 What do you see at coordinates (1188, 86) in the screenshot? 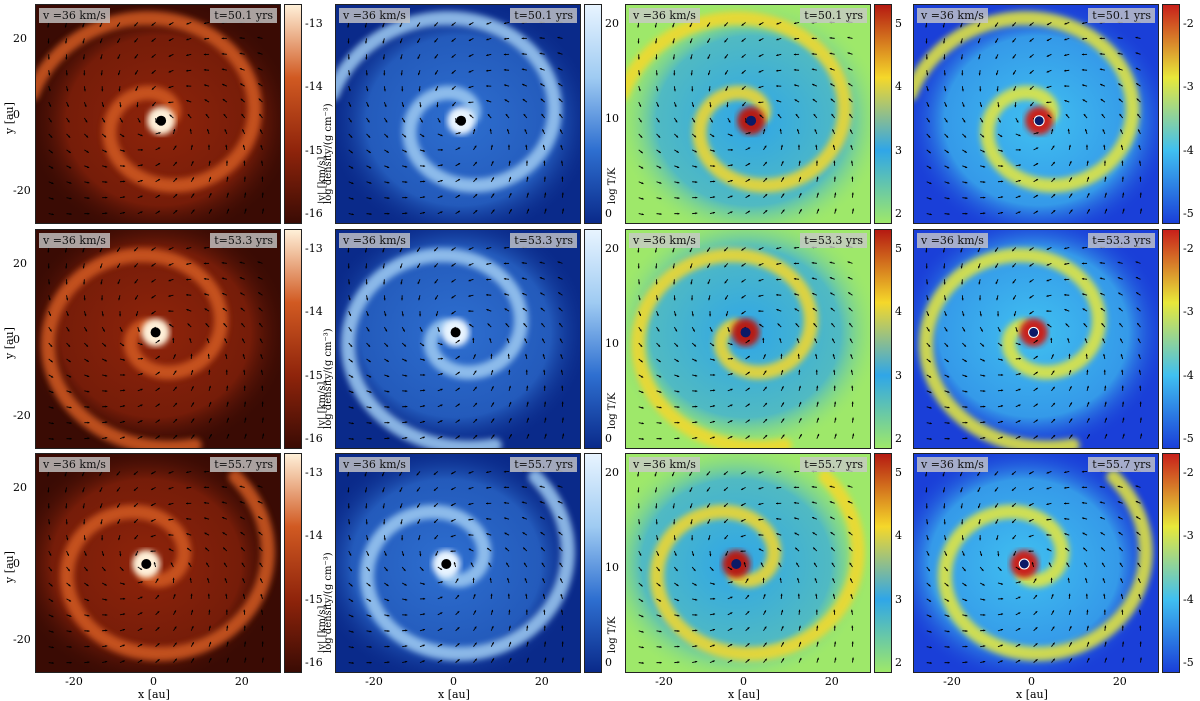
I see `colorbar-tick: -3` at bounding box center [1188, 86].